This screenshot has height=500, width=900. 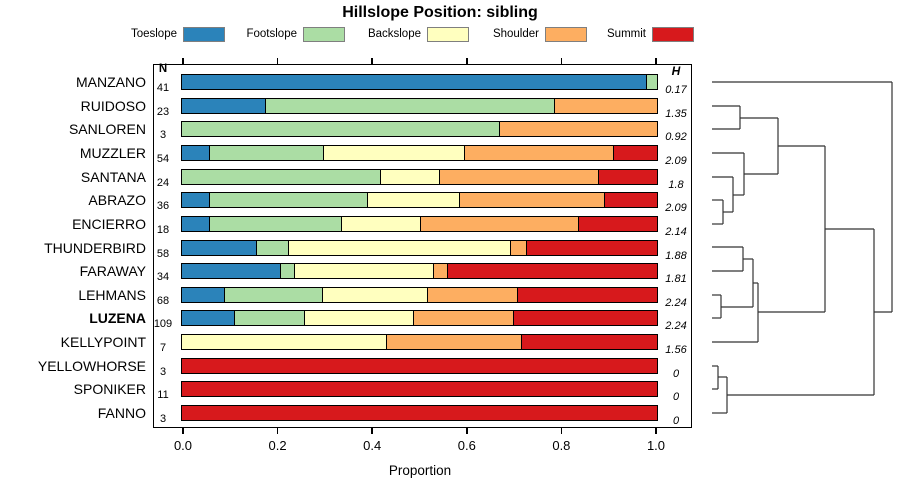 I want to click on h-column-header: H, so click(x=676, y=71).